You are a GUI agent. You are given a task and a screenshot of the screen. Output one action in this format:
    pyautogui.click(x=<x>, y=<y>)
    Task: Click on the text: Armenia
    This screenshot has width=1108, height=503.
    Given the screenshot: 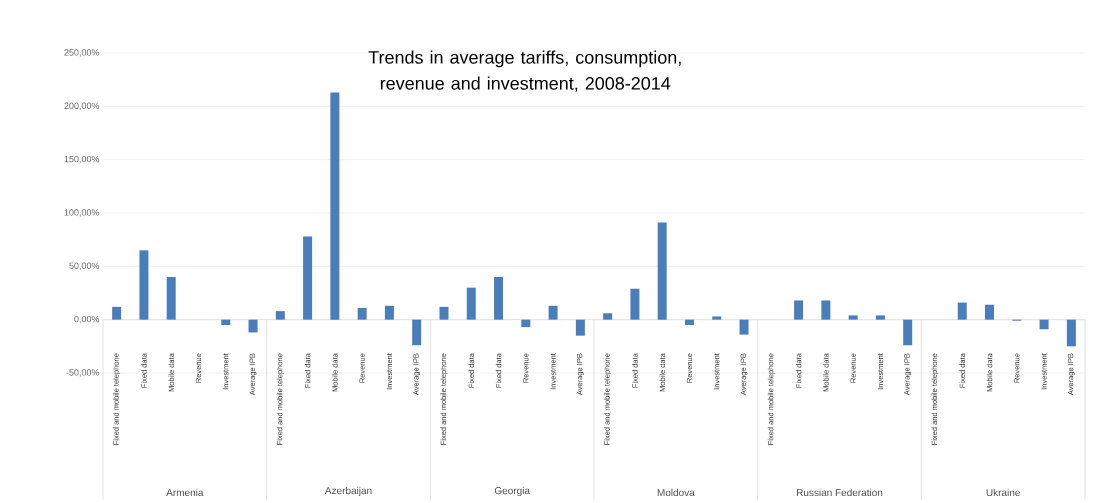 What is the action you would take?
    pyautogui.click(x=185, y=492)
    